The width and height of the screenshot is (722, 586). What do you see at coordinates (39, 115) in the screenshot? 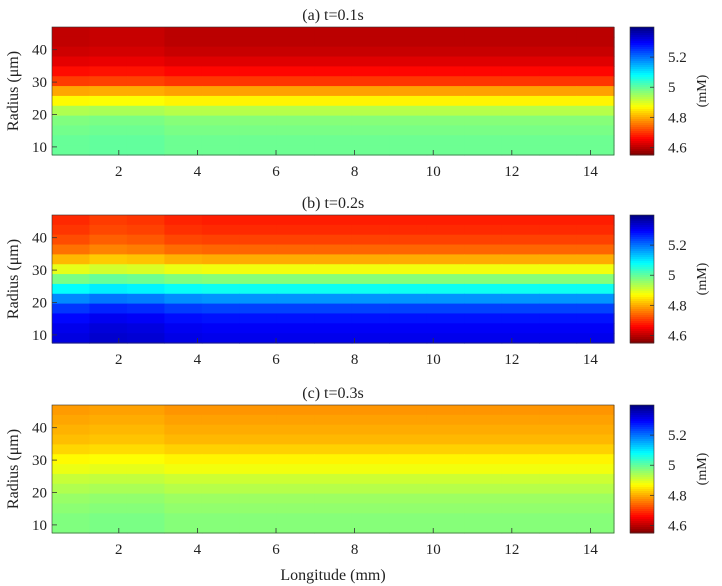
I see `y-tick-label: 20` at bounding box center [39, 115].